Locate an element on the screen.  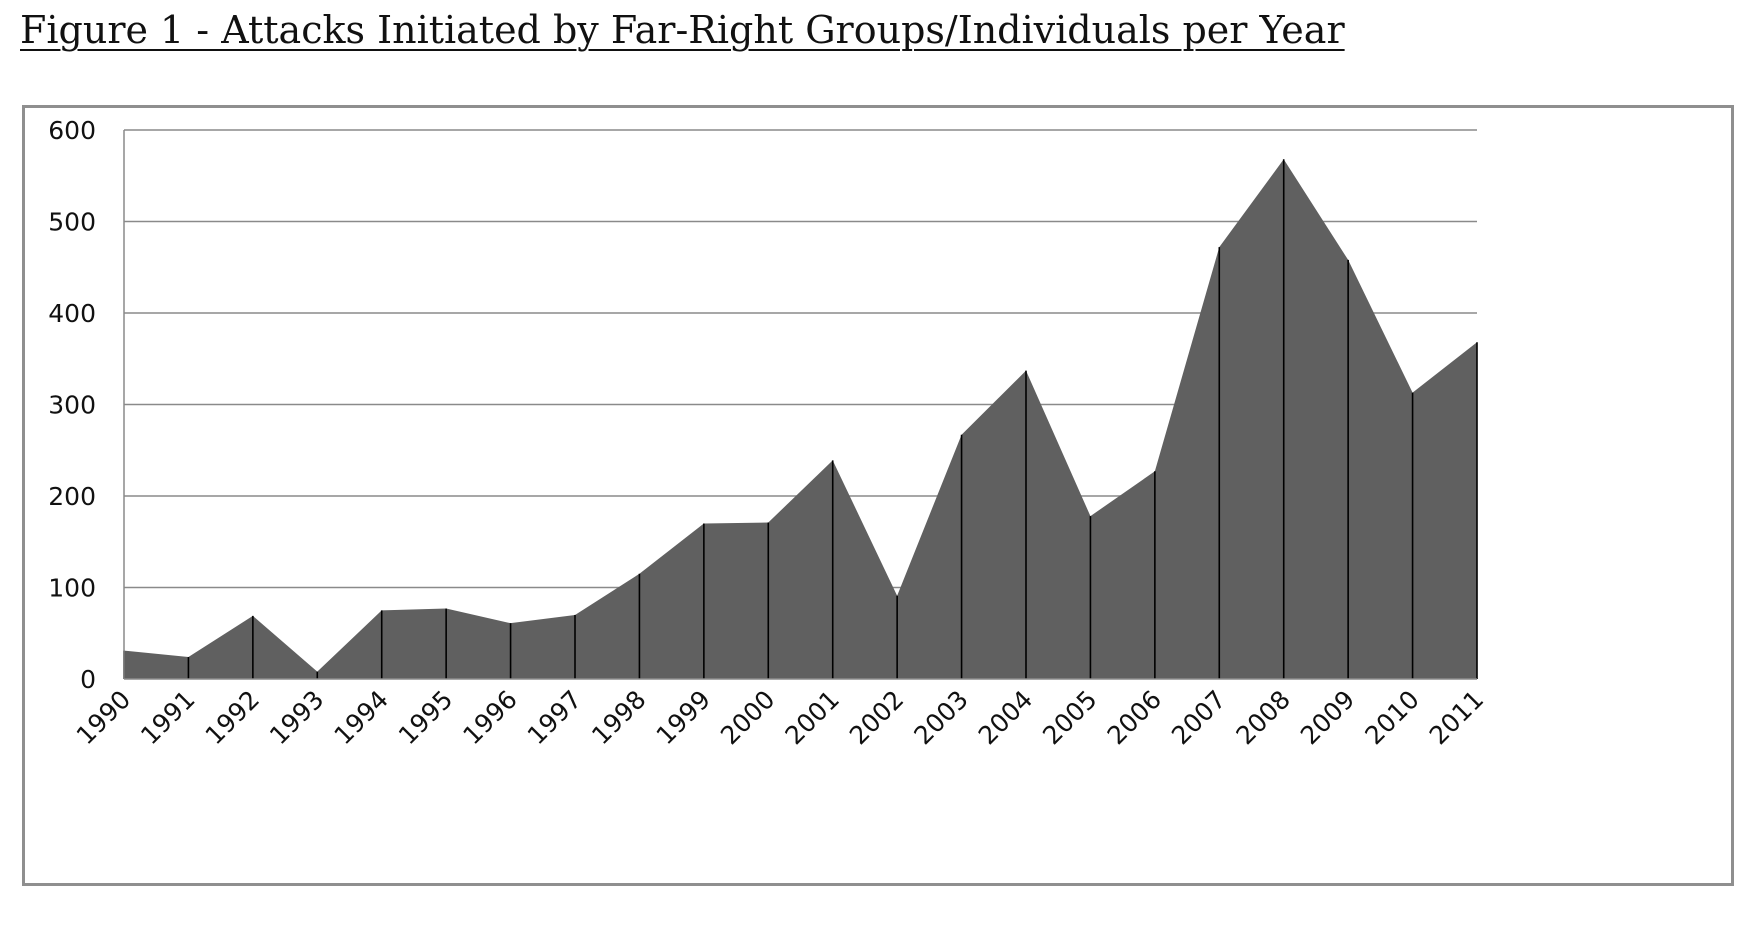
x-tick-label: 2006 is located at coordinates (1134, 717).